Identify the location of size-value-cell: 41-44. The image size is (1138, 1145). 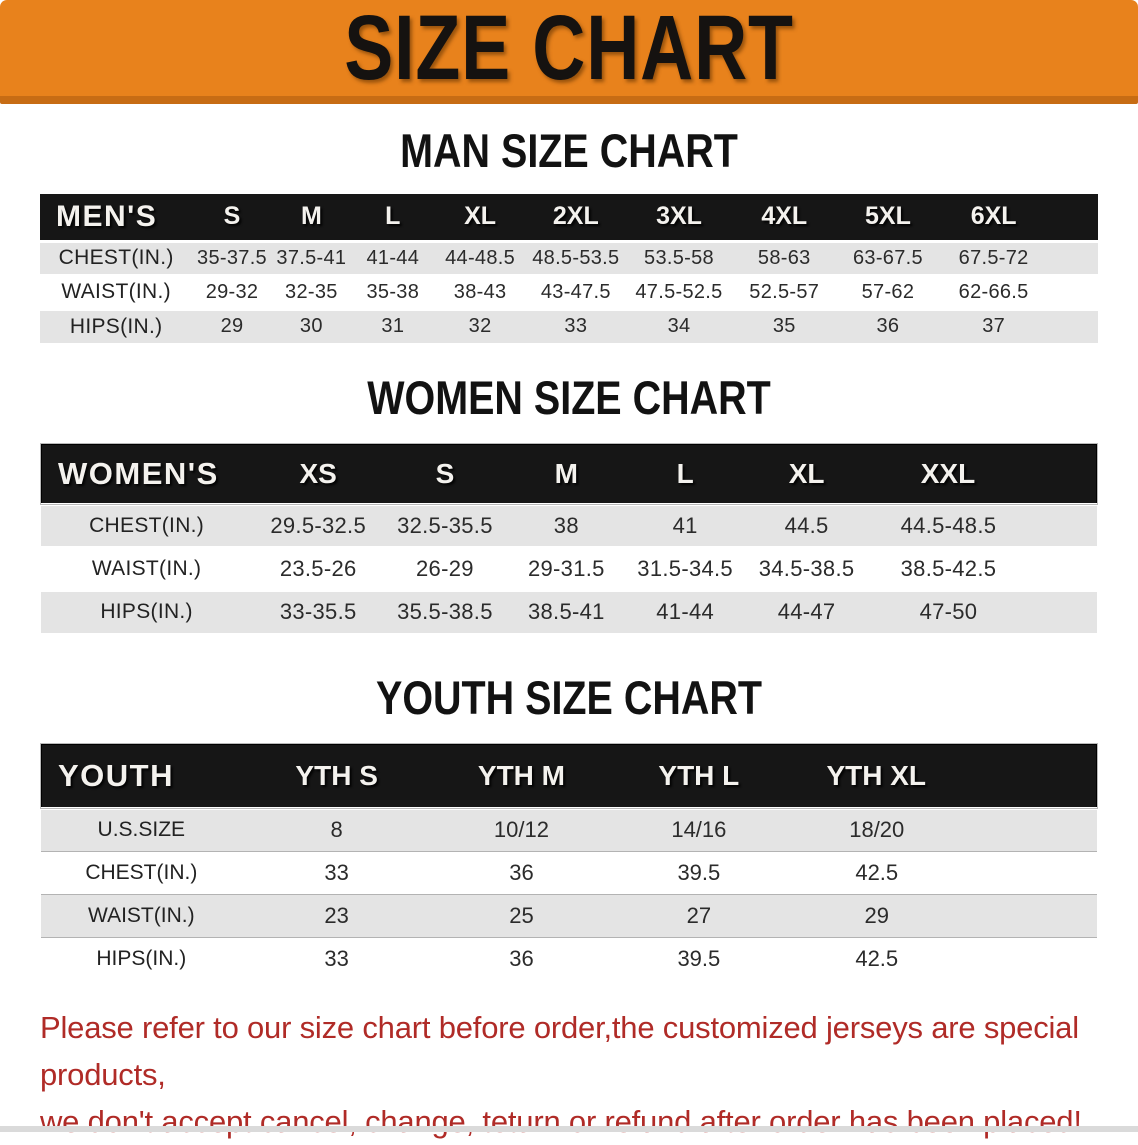
(685, 612).